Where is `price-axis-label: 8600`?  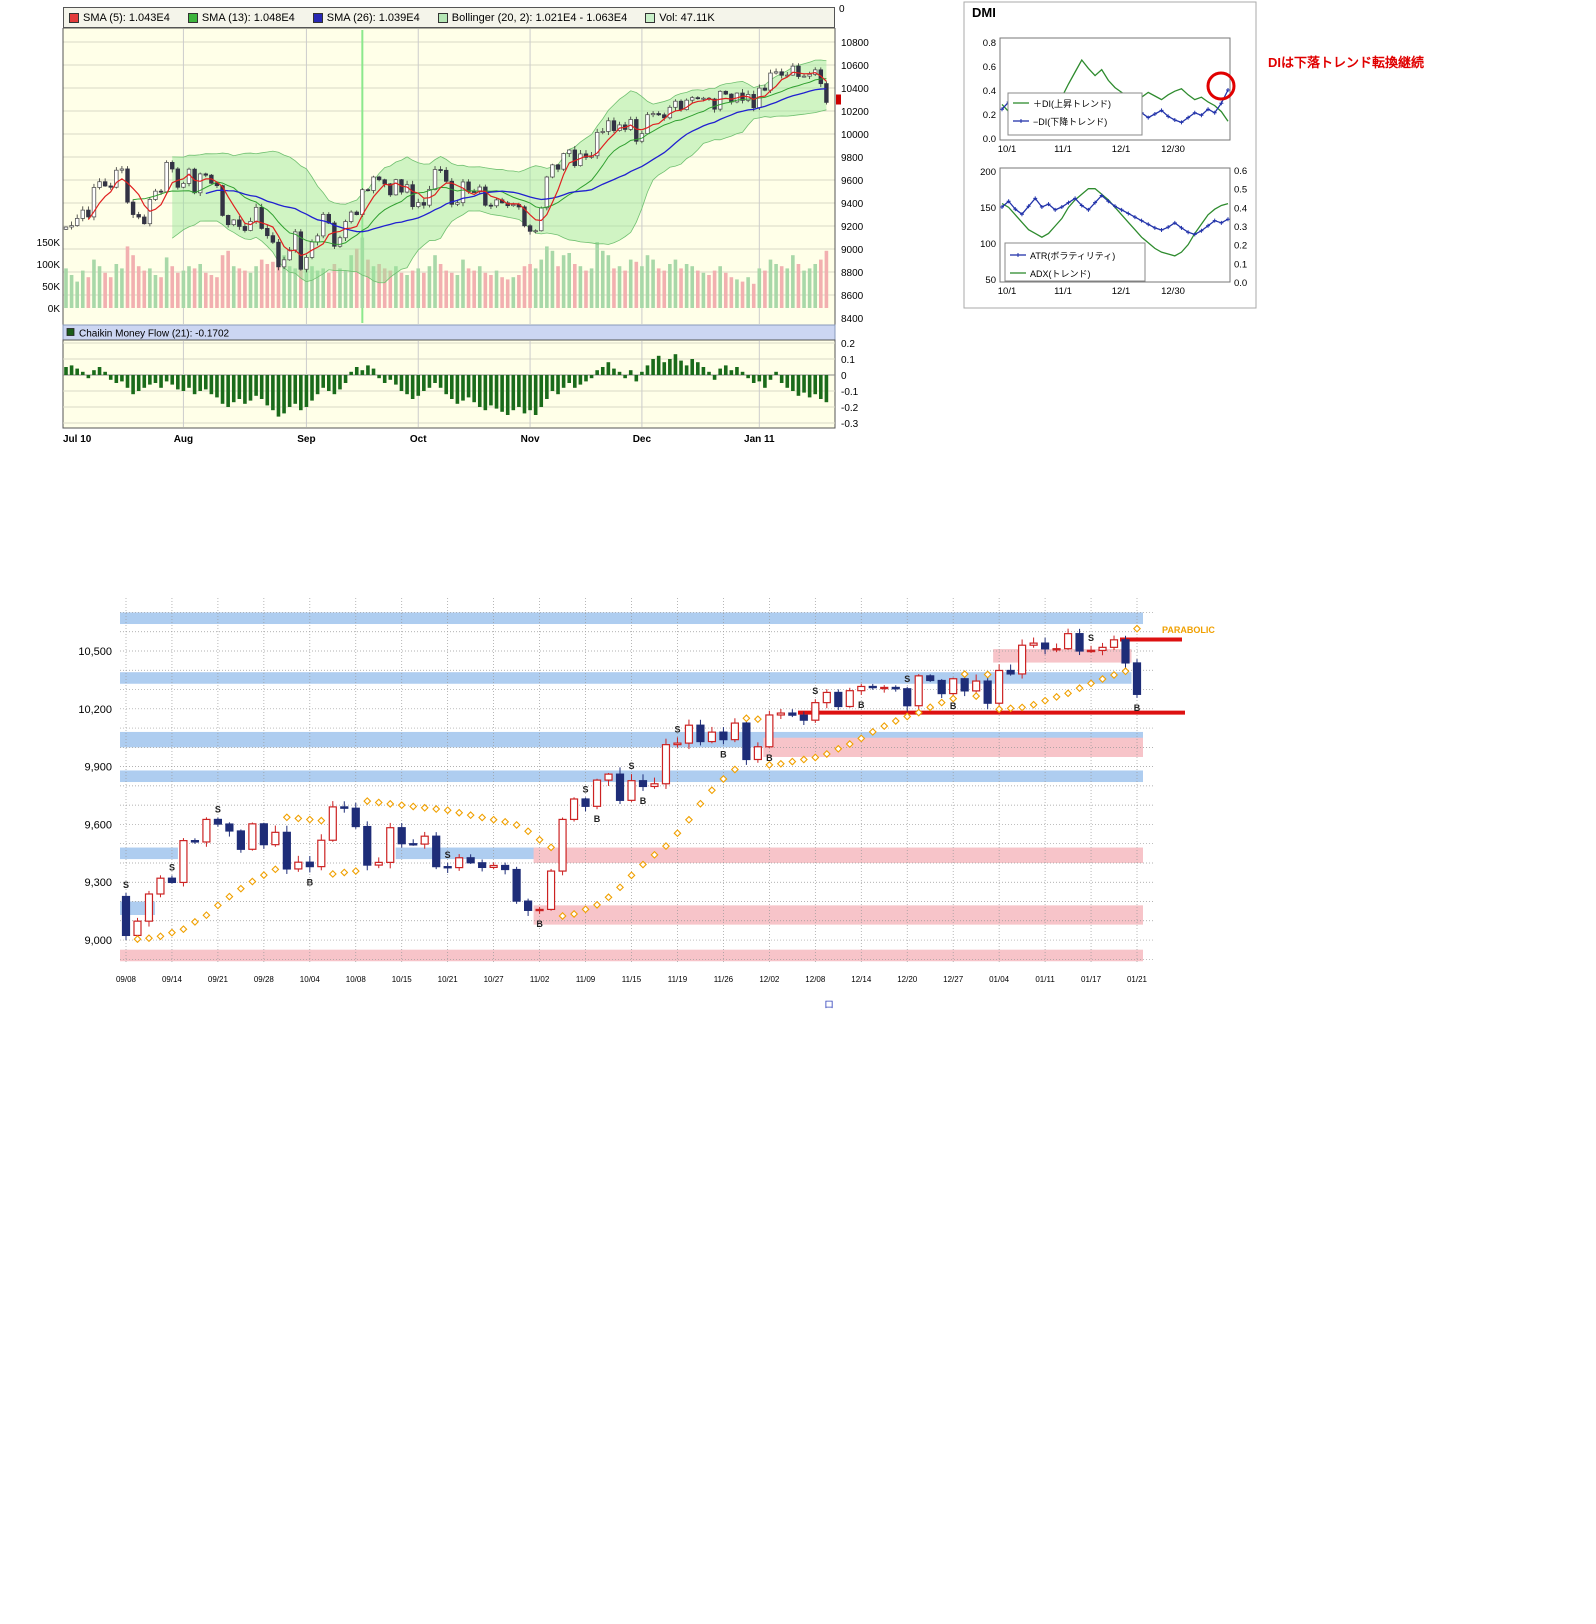 price-axis-label: 8600 is located at coordinates (852, 296).